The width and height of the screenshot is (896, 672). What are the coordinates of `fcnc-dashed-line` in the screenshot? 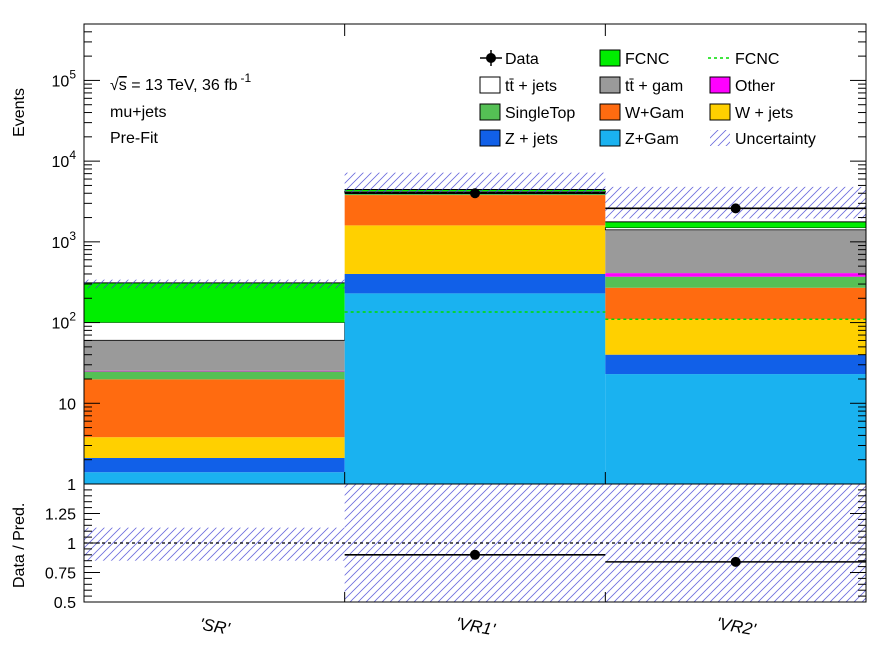 It's located at (605, 315).